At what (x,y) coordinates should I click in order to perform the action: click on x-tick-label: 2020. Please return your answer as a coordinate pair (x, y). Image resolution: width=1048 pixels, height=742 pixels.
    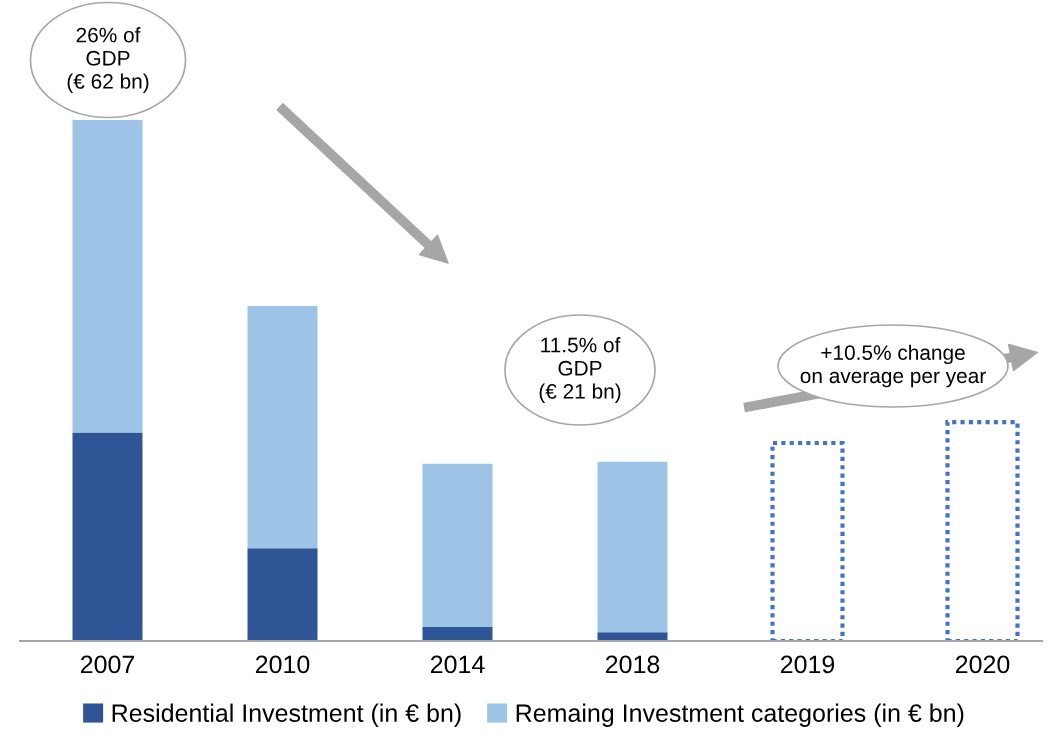
    Looking at the image, I should click on (982, 664).